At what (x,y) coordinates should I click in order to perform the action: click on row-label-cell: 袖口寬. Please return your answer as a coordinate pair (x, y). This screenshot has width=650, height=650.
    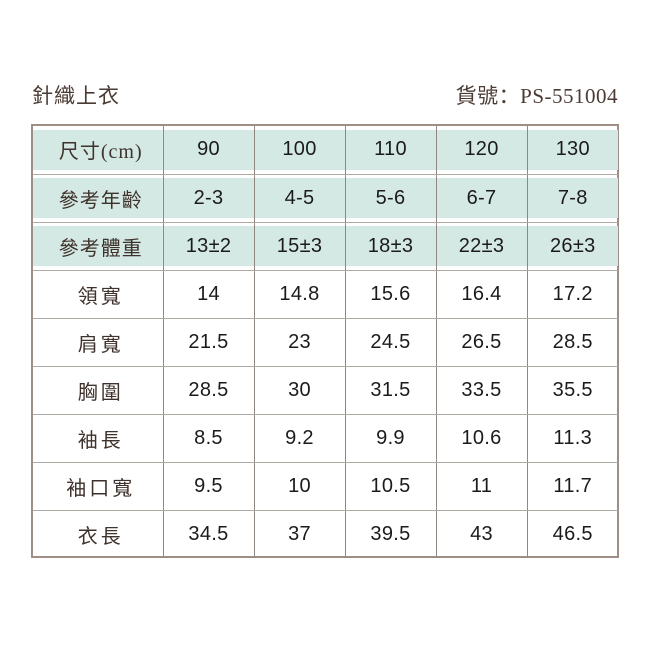
    Looking at the image, I should click on (98, 486).